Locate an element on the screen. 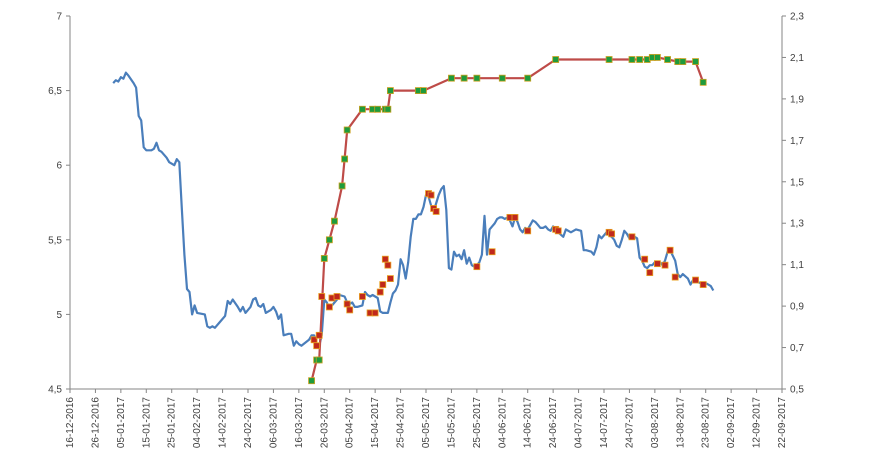 The width and height of the screenshot is (880, 459). x-tick-label: 16-03-2017 is located at coordinates (299, 423).